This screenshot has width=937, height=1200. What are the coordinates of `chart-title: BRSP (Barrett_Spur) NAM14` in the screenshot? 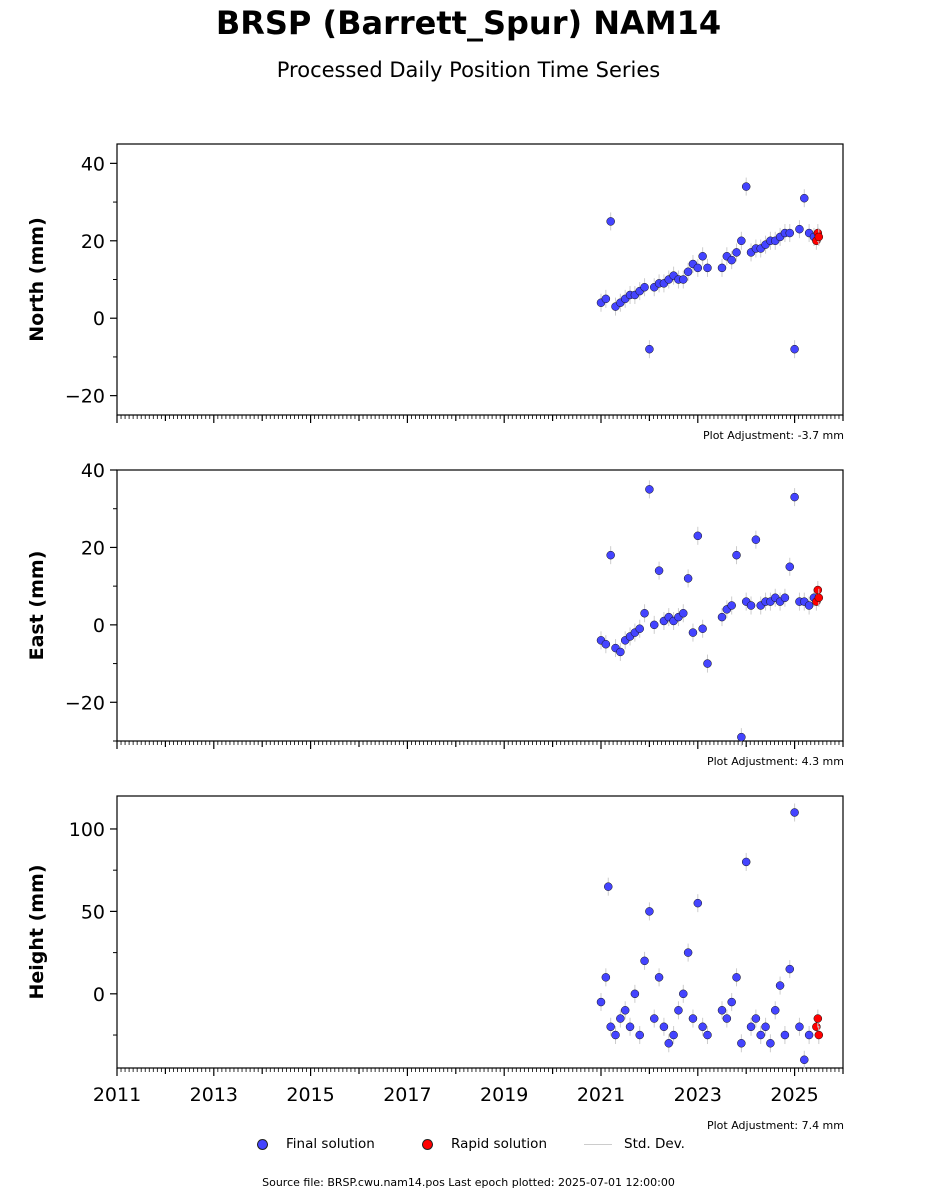 It's located at (468, 23).